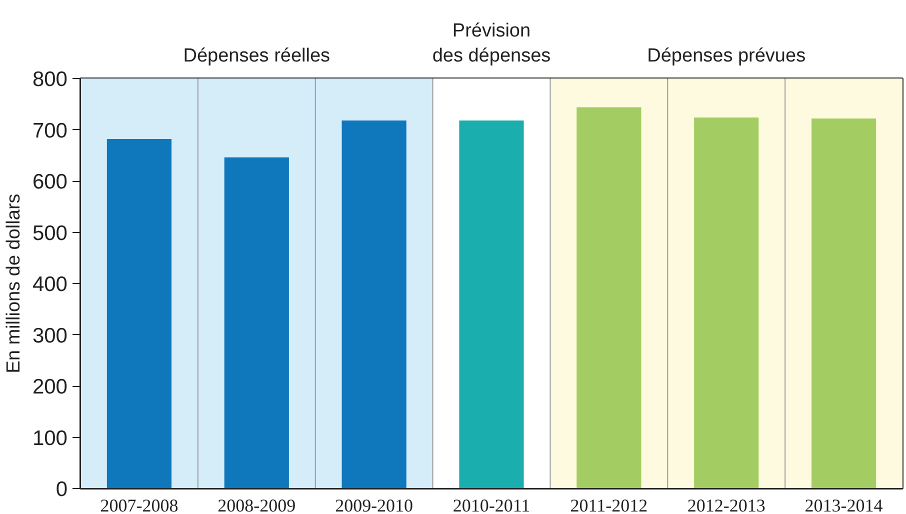  What do you see at coordinates (491, 505) in the screenshot?
I see `x-tick-label: 2010-2011` at bounding box center [491, 505].